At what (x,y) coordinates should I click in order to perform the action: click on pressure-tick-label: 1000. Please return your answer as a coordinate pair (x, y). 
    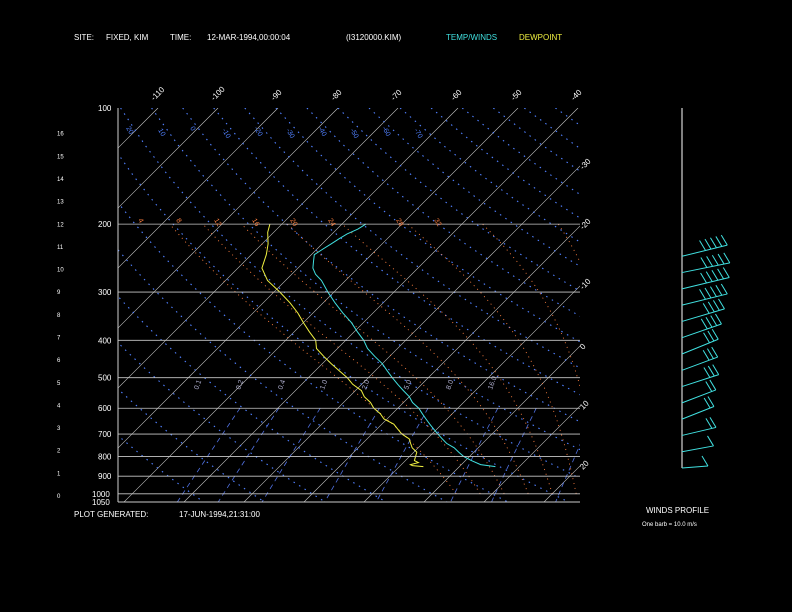
    Looking at the image, I should click on (101, 494).